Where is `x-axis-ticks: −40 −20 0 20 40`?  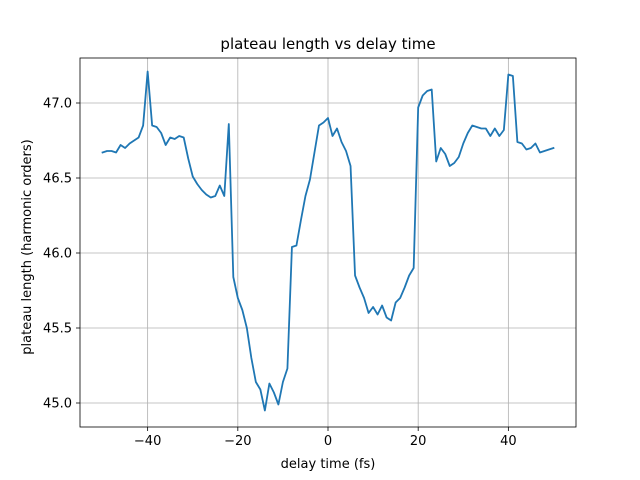 x-axis-ticks: −40 −20 0 20 40 is located at coordinates (325, 438).